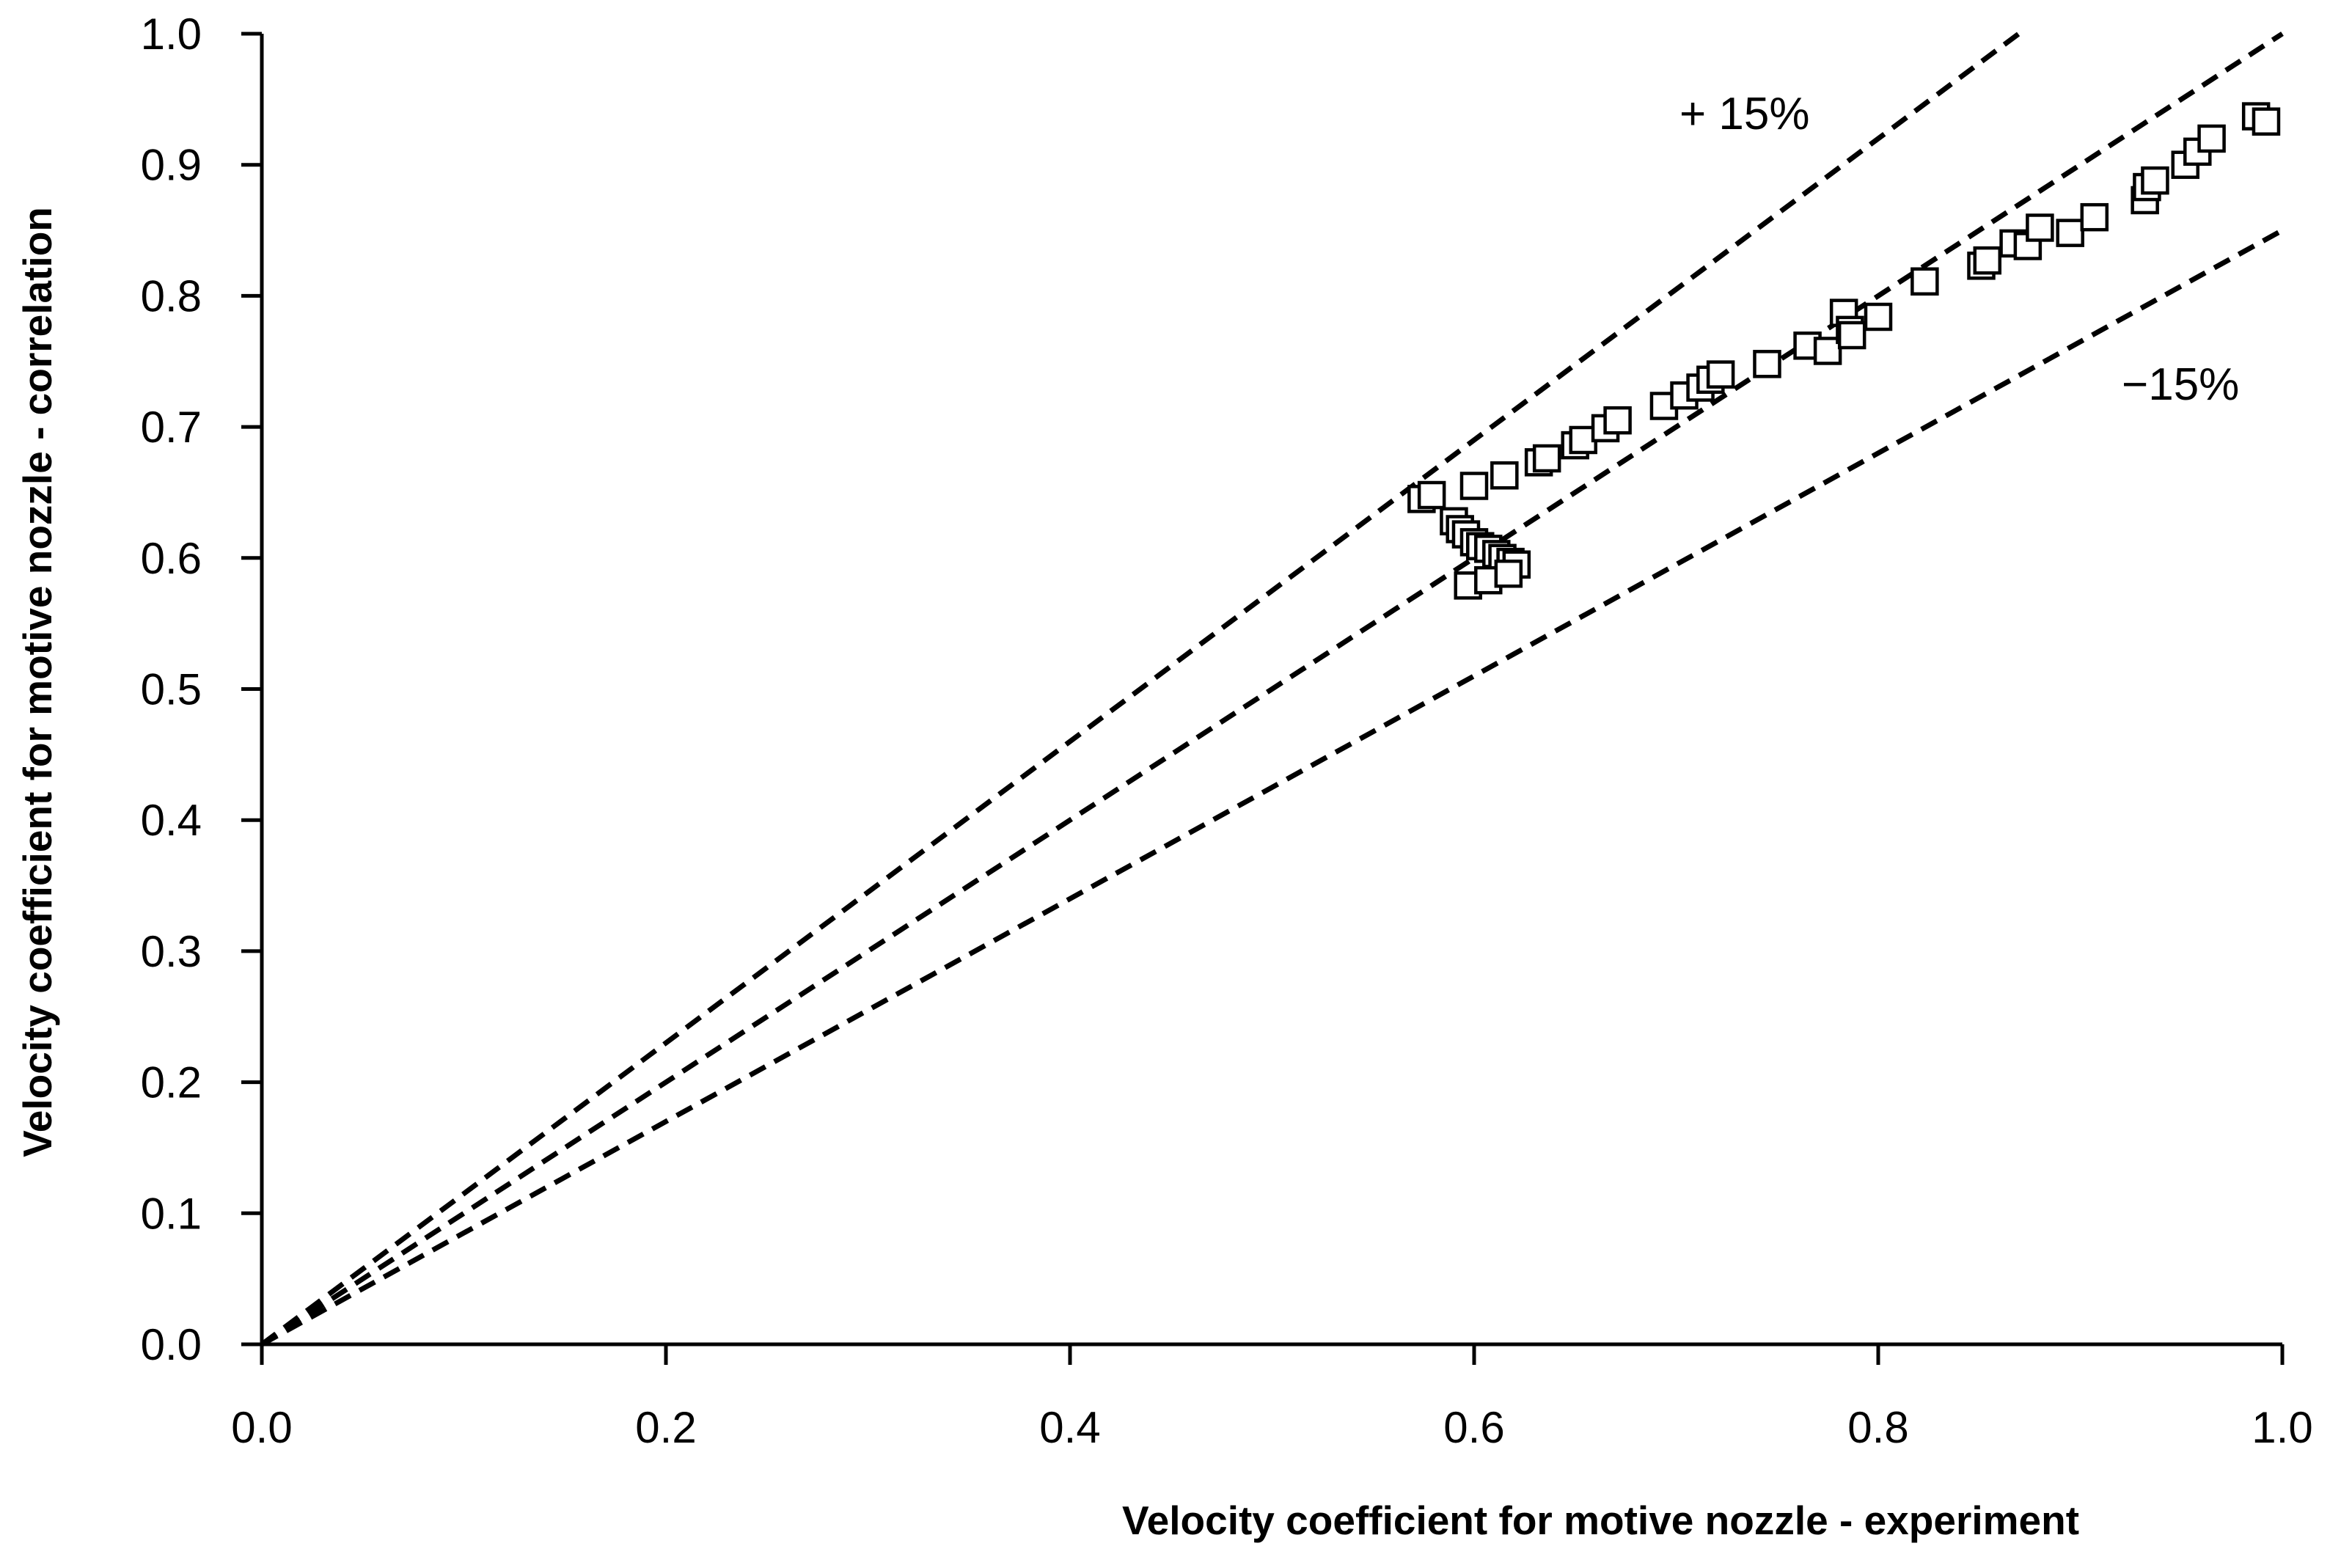 The image size is (2341, 1568). Describe the element at coordinates (261, 1427) in the screenshot. I see `x-tick-label: 0.0` at that location.